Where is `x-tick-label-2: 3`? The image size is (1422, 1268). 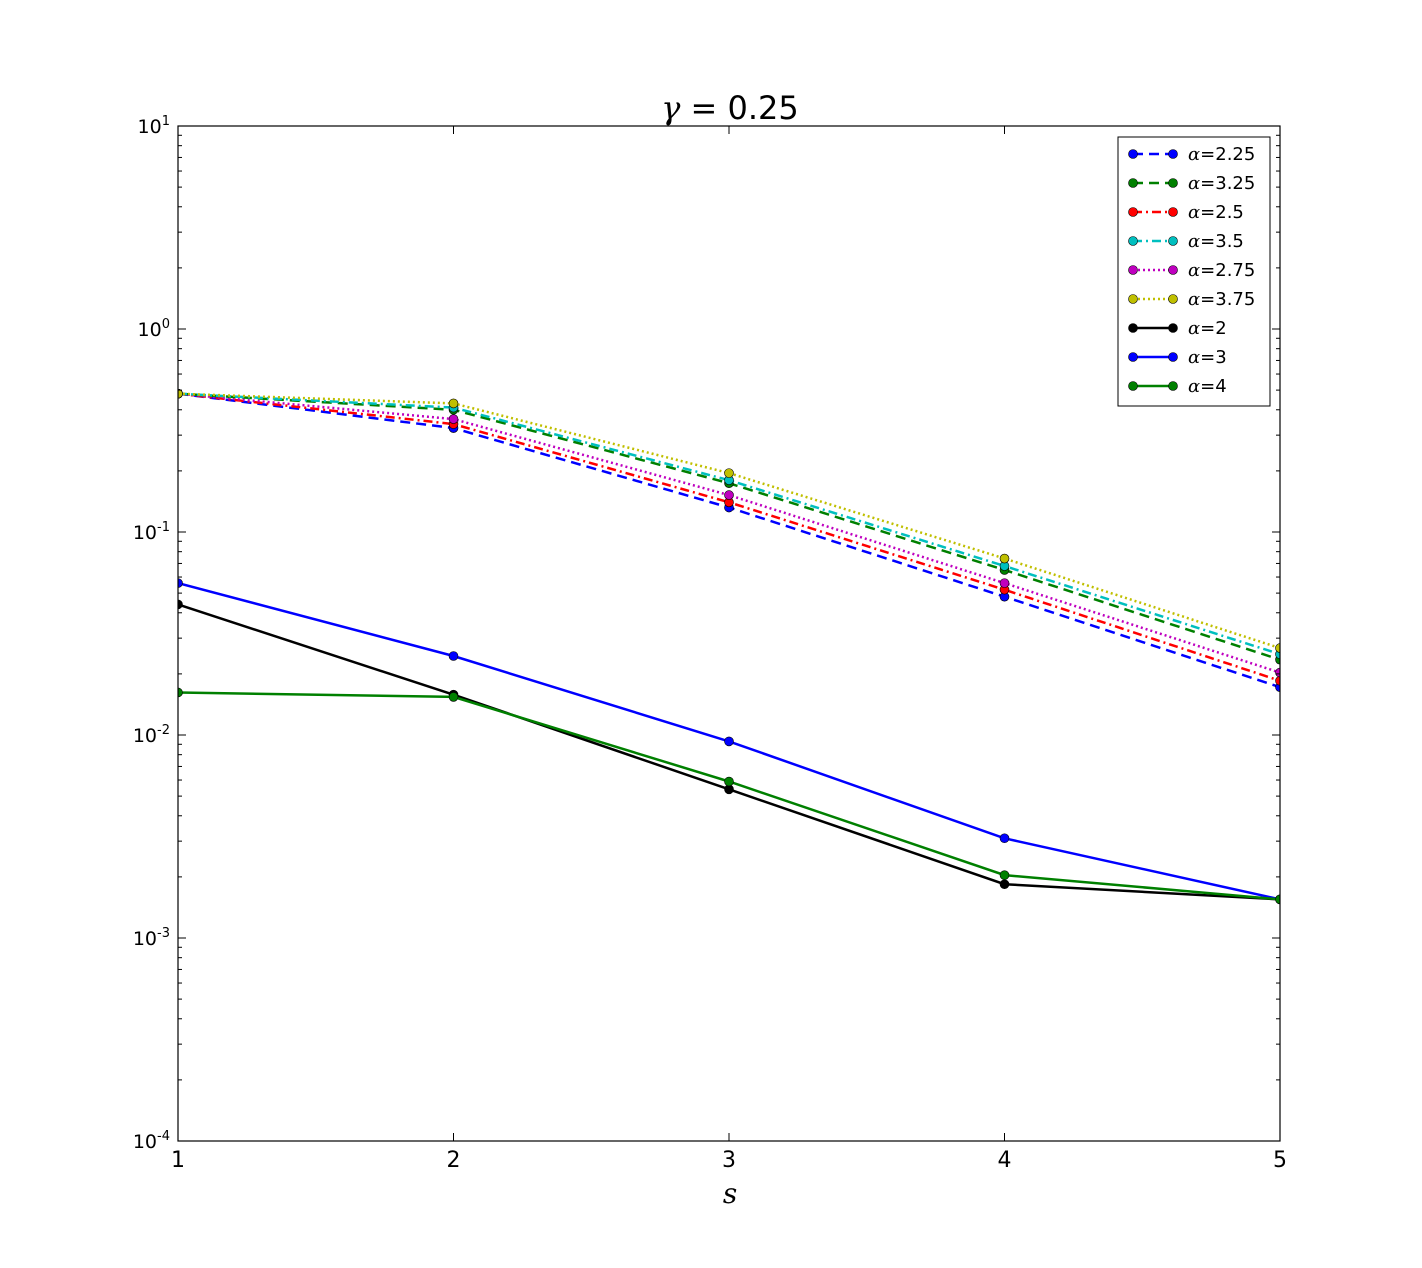 x-tick-label-2: 3 is located at coordinates (729, 1160).